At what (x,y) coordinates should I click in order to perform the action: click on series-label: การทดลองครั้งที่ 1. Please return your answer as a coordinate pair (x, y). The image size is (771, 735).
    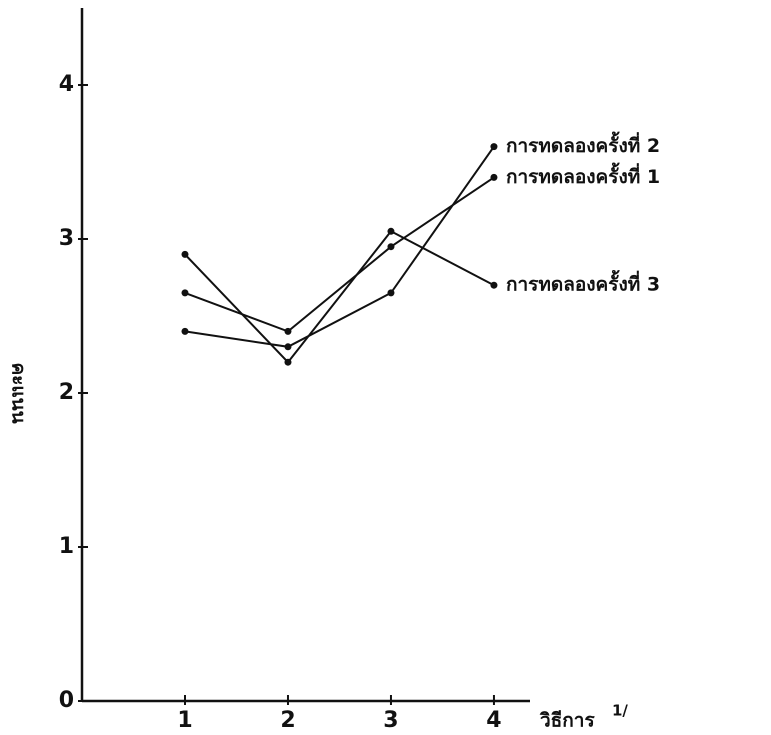
    Looking at the image, I should click on (583, 175).